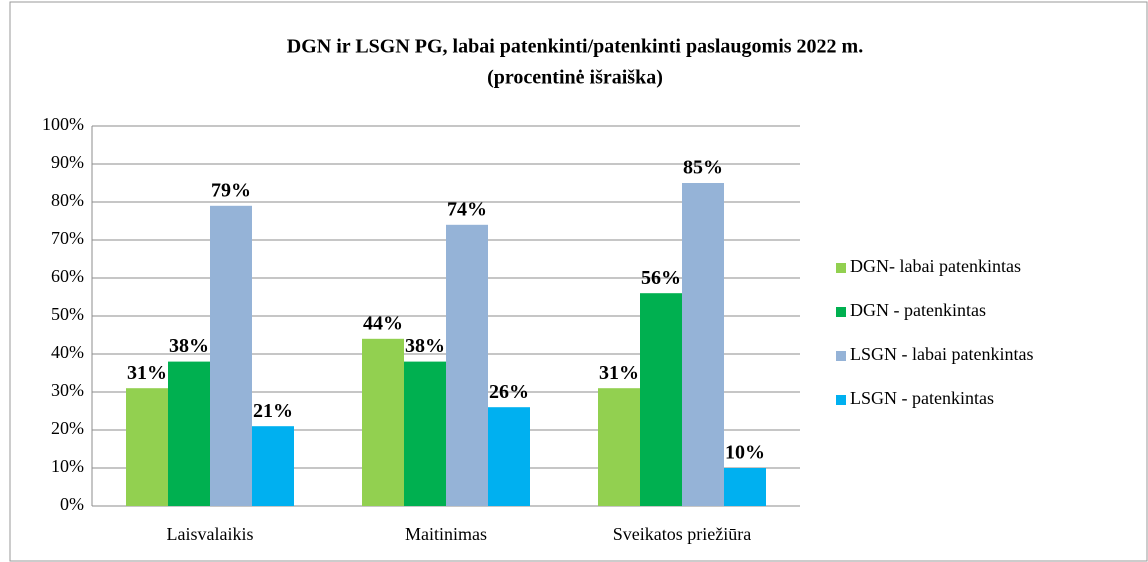 The image size is (1148, 562). Describe the element at coordinates (509, 392) in the screenshot. I see `data-label: 26%` at that location.